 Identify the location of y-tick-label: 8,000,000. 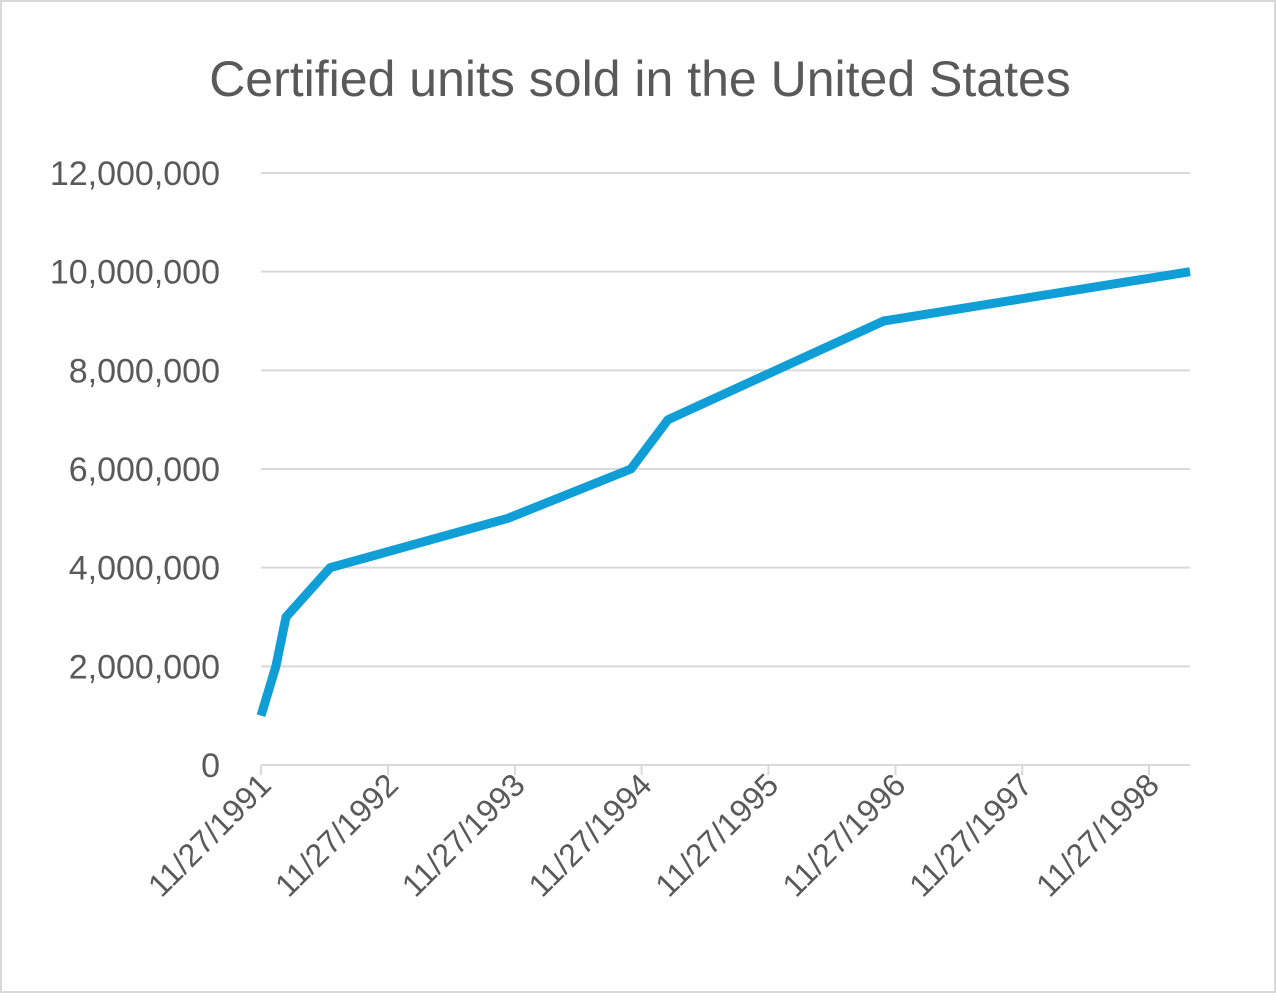
(144, 371).